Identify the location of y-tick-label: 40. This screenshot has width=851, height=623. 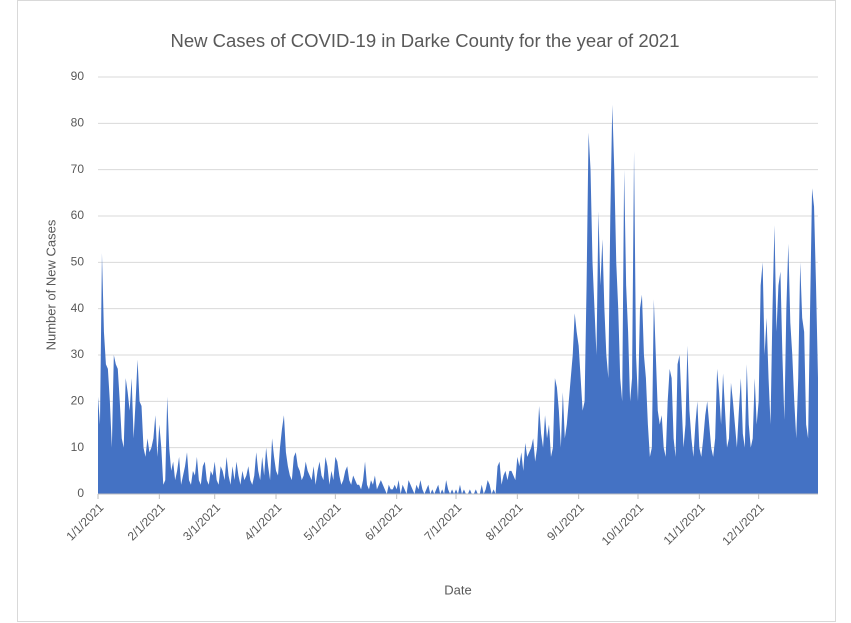
(78, 308).